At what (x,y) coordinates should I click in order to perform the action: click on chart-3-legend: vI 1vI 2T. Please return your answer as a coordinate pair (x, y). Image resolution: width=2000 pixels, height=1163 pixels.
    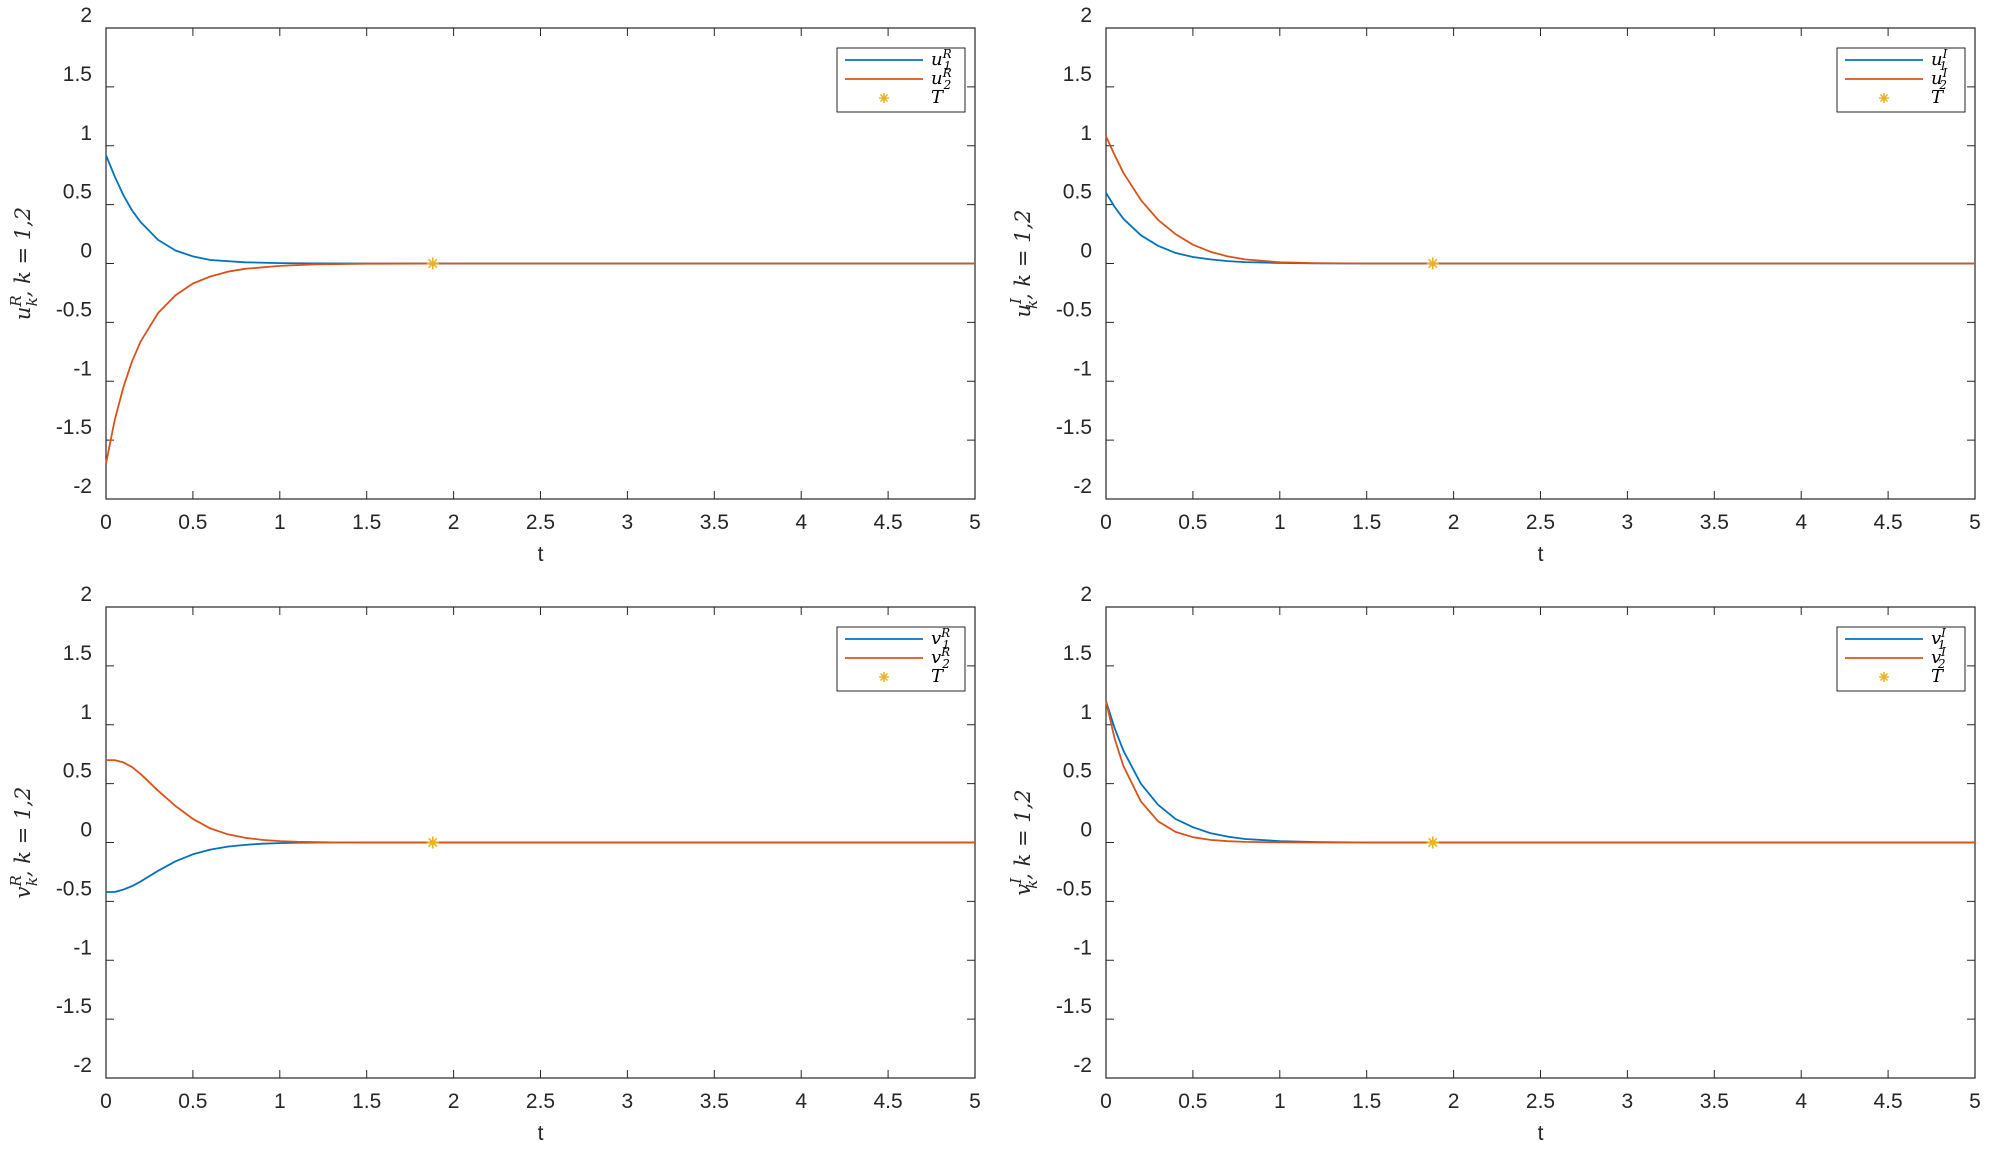
    Looking at the image, I should click on (1901, 659).